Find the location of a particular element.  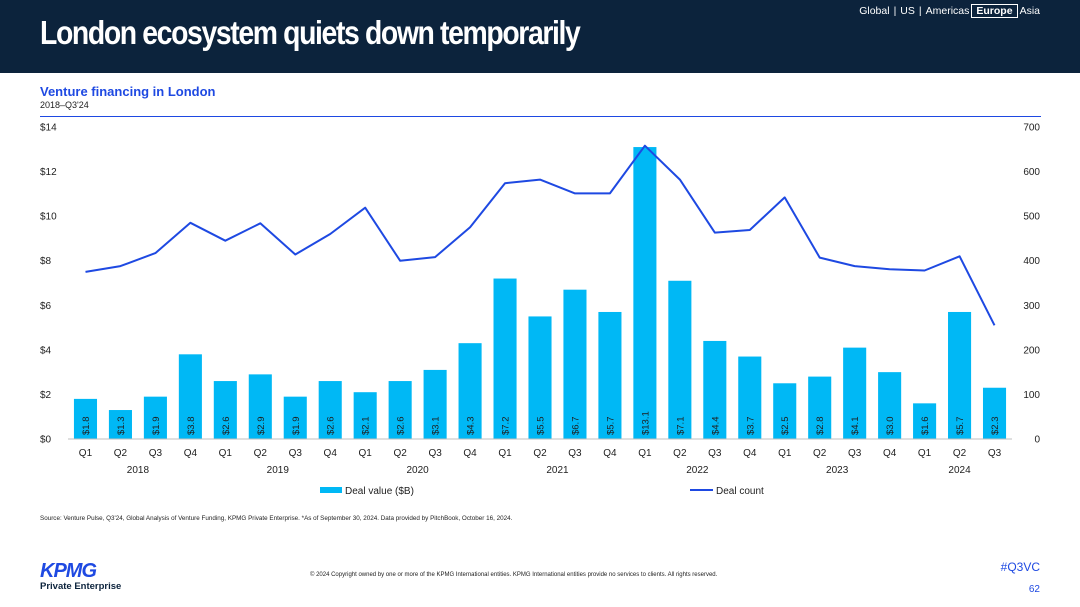

y-right-tick-label: 600 is located at coordinates (1031, 172).